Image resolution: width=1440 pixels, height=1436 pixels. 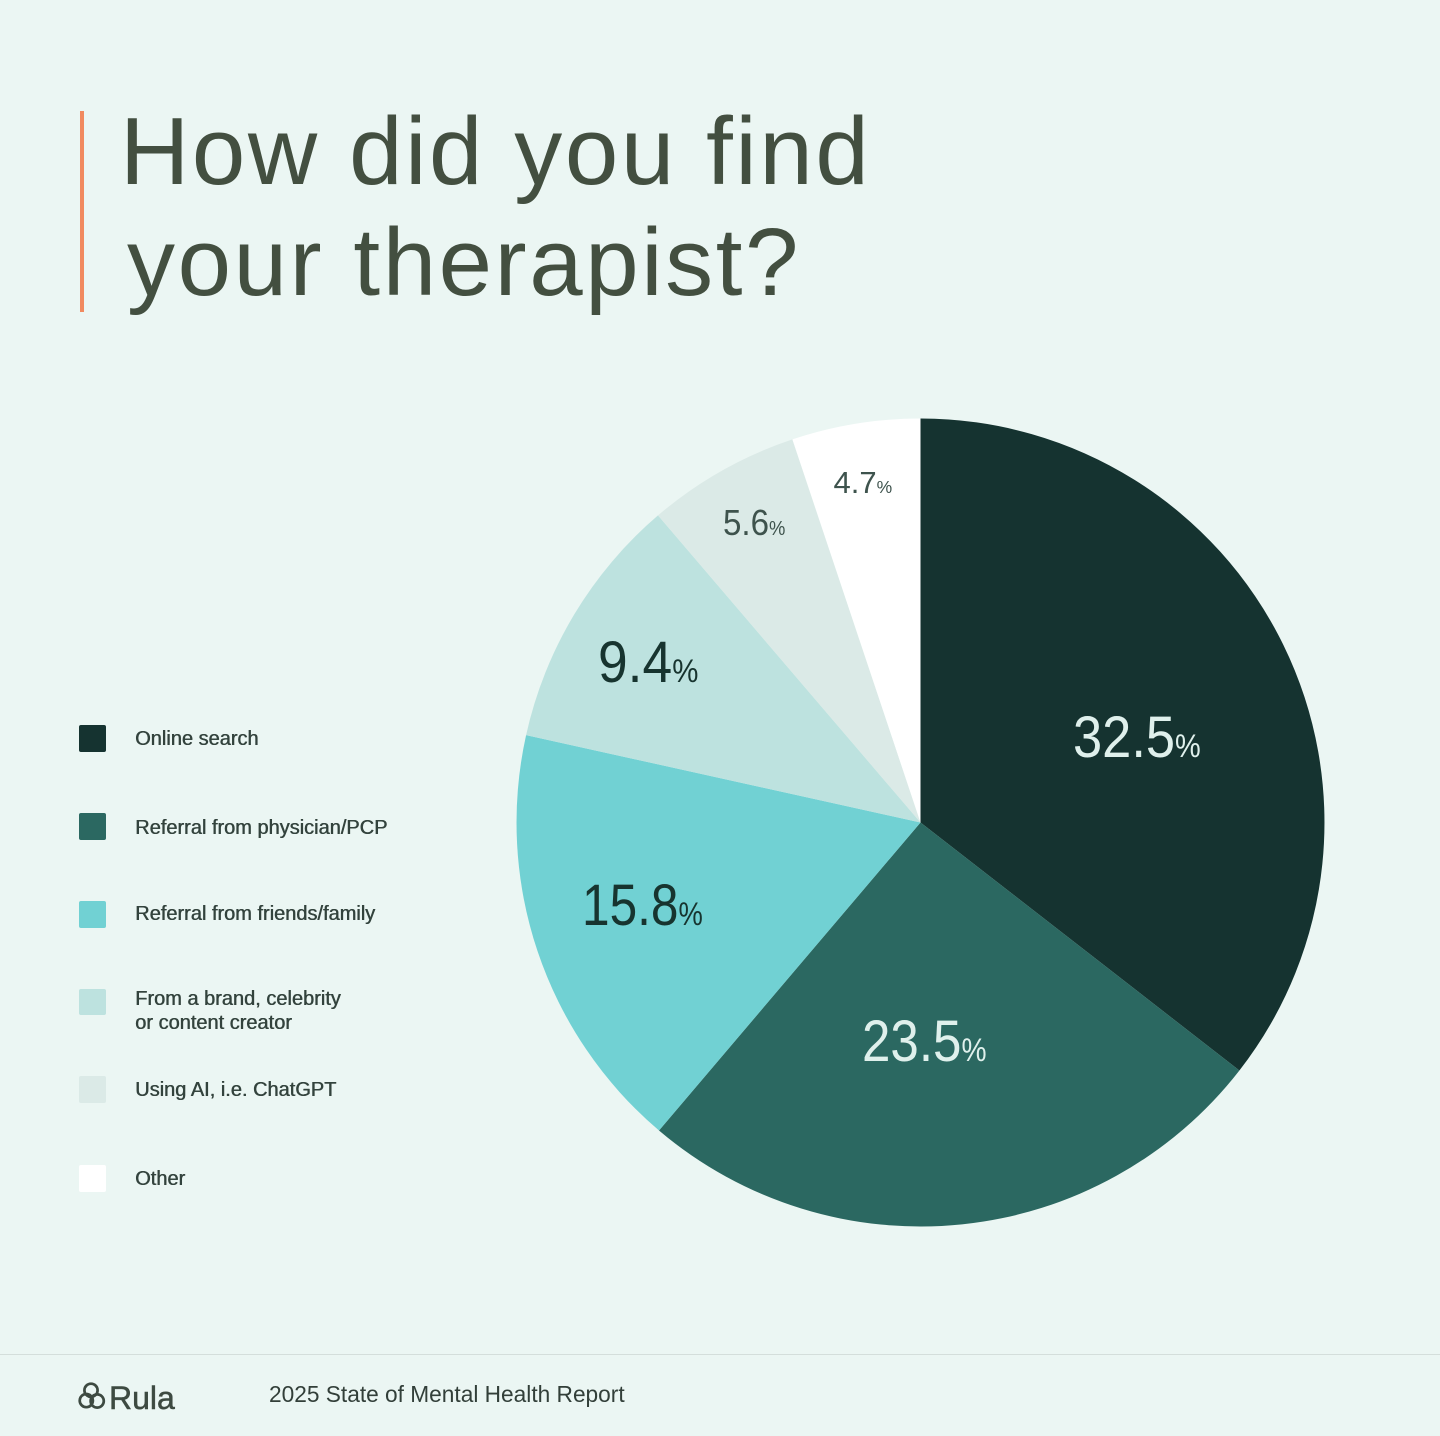 What do you see at coordinates (142, 1398) in the screenshot?
I see `svg-text: Rula` at bounding box center [142, 1398].